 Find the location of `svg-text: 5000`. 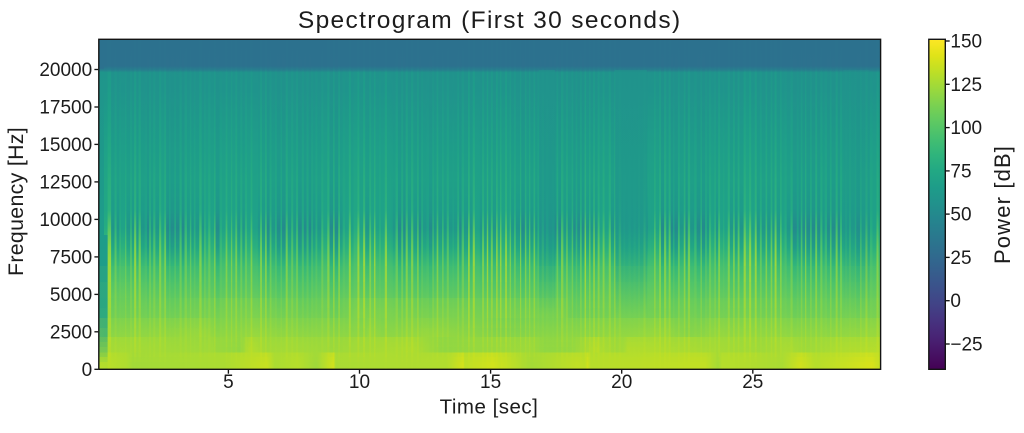

svg-text: 5000 is located at coordinates (71, 295).